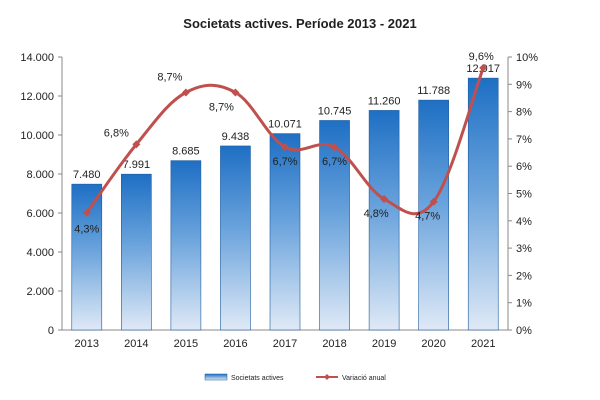  I want to click on y-left-tick-label: 10.000, so click(37, 136).